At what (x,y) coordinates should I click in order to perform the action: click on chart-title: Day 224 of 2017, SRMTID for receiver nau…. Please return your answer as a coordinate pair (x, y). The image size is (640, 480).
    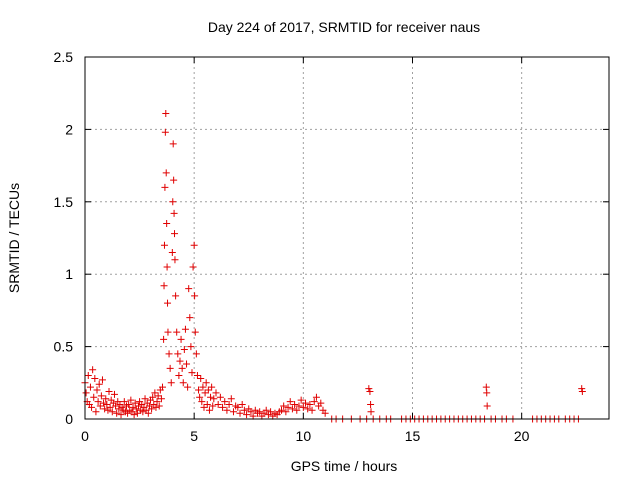
    Looking at the image, I should click on (344, 27).